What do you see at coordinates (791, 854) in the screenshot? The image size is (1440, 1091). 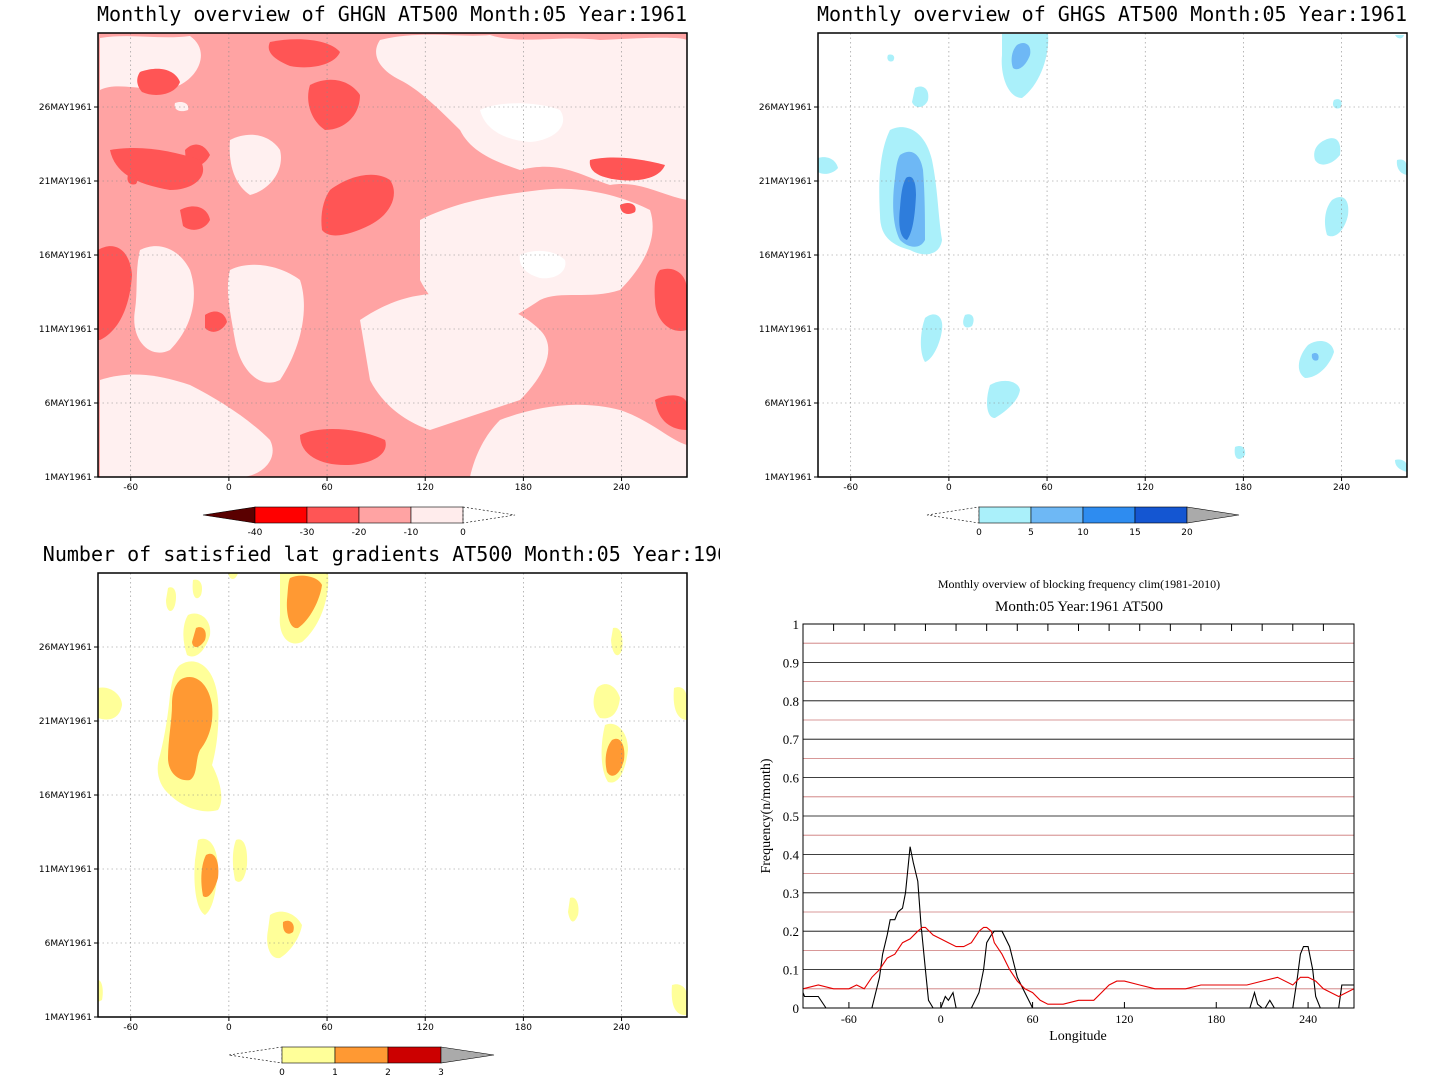 I see `y-tick-label: 0.4` at bounding box center [791, 854].